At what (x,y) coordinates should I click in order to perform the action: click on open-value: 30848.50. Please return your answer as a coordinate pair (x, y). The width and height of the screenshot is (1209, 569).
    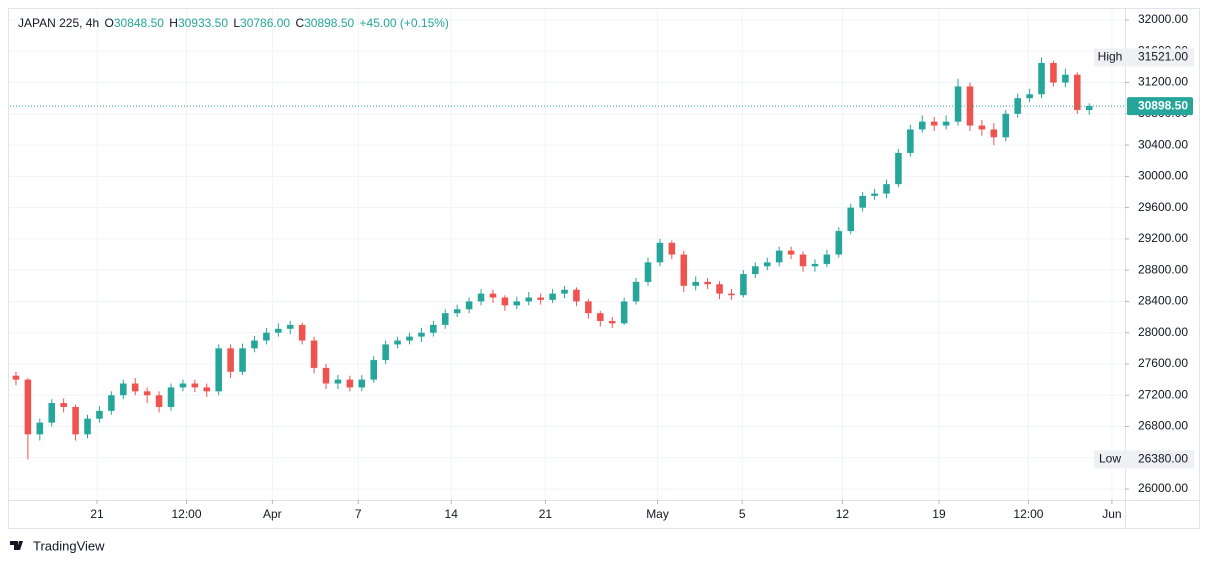
    Looking at the image, I should click on (139, 23).